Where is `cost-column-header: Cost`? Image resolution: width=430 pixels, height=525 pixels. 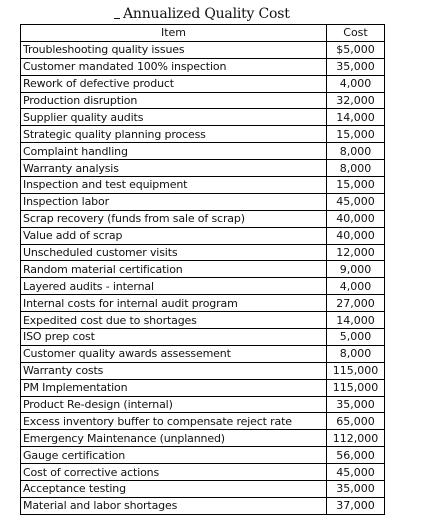
cost-column-header: Cost is located at coordinates (355, 33).